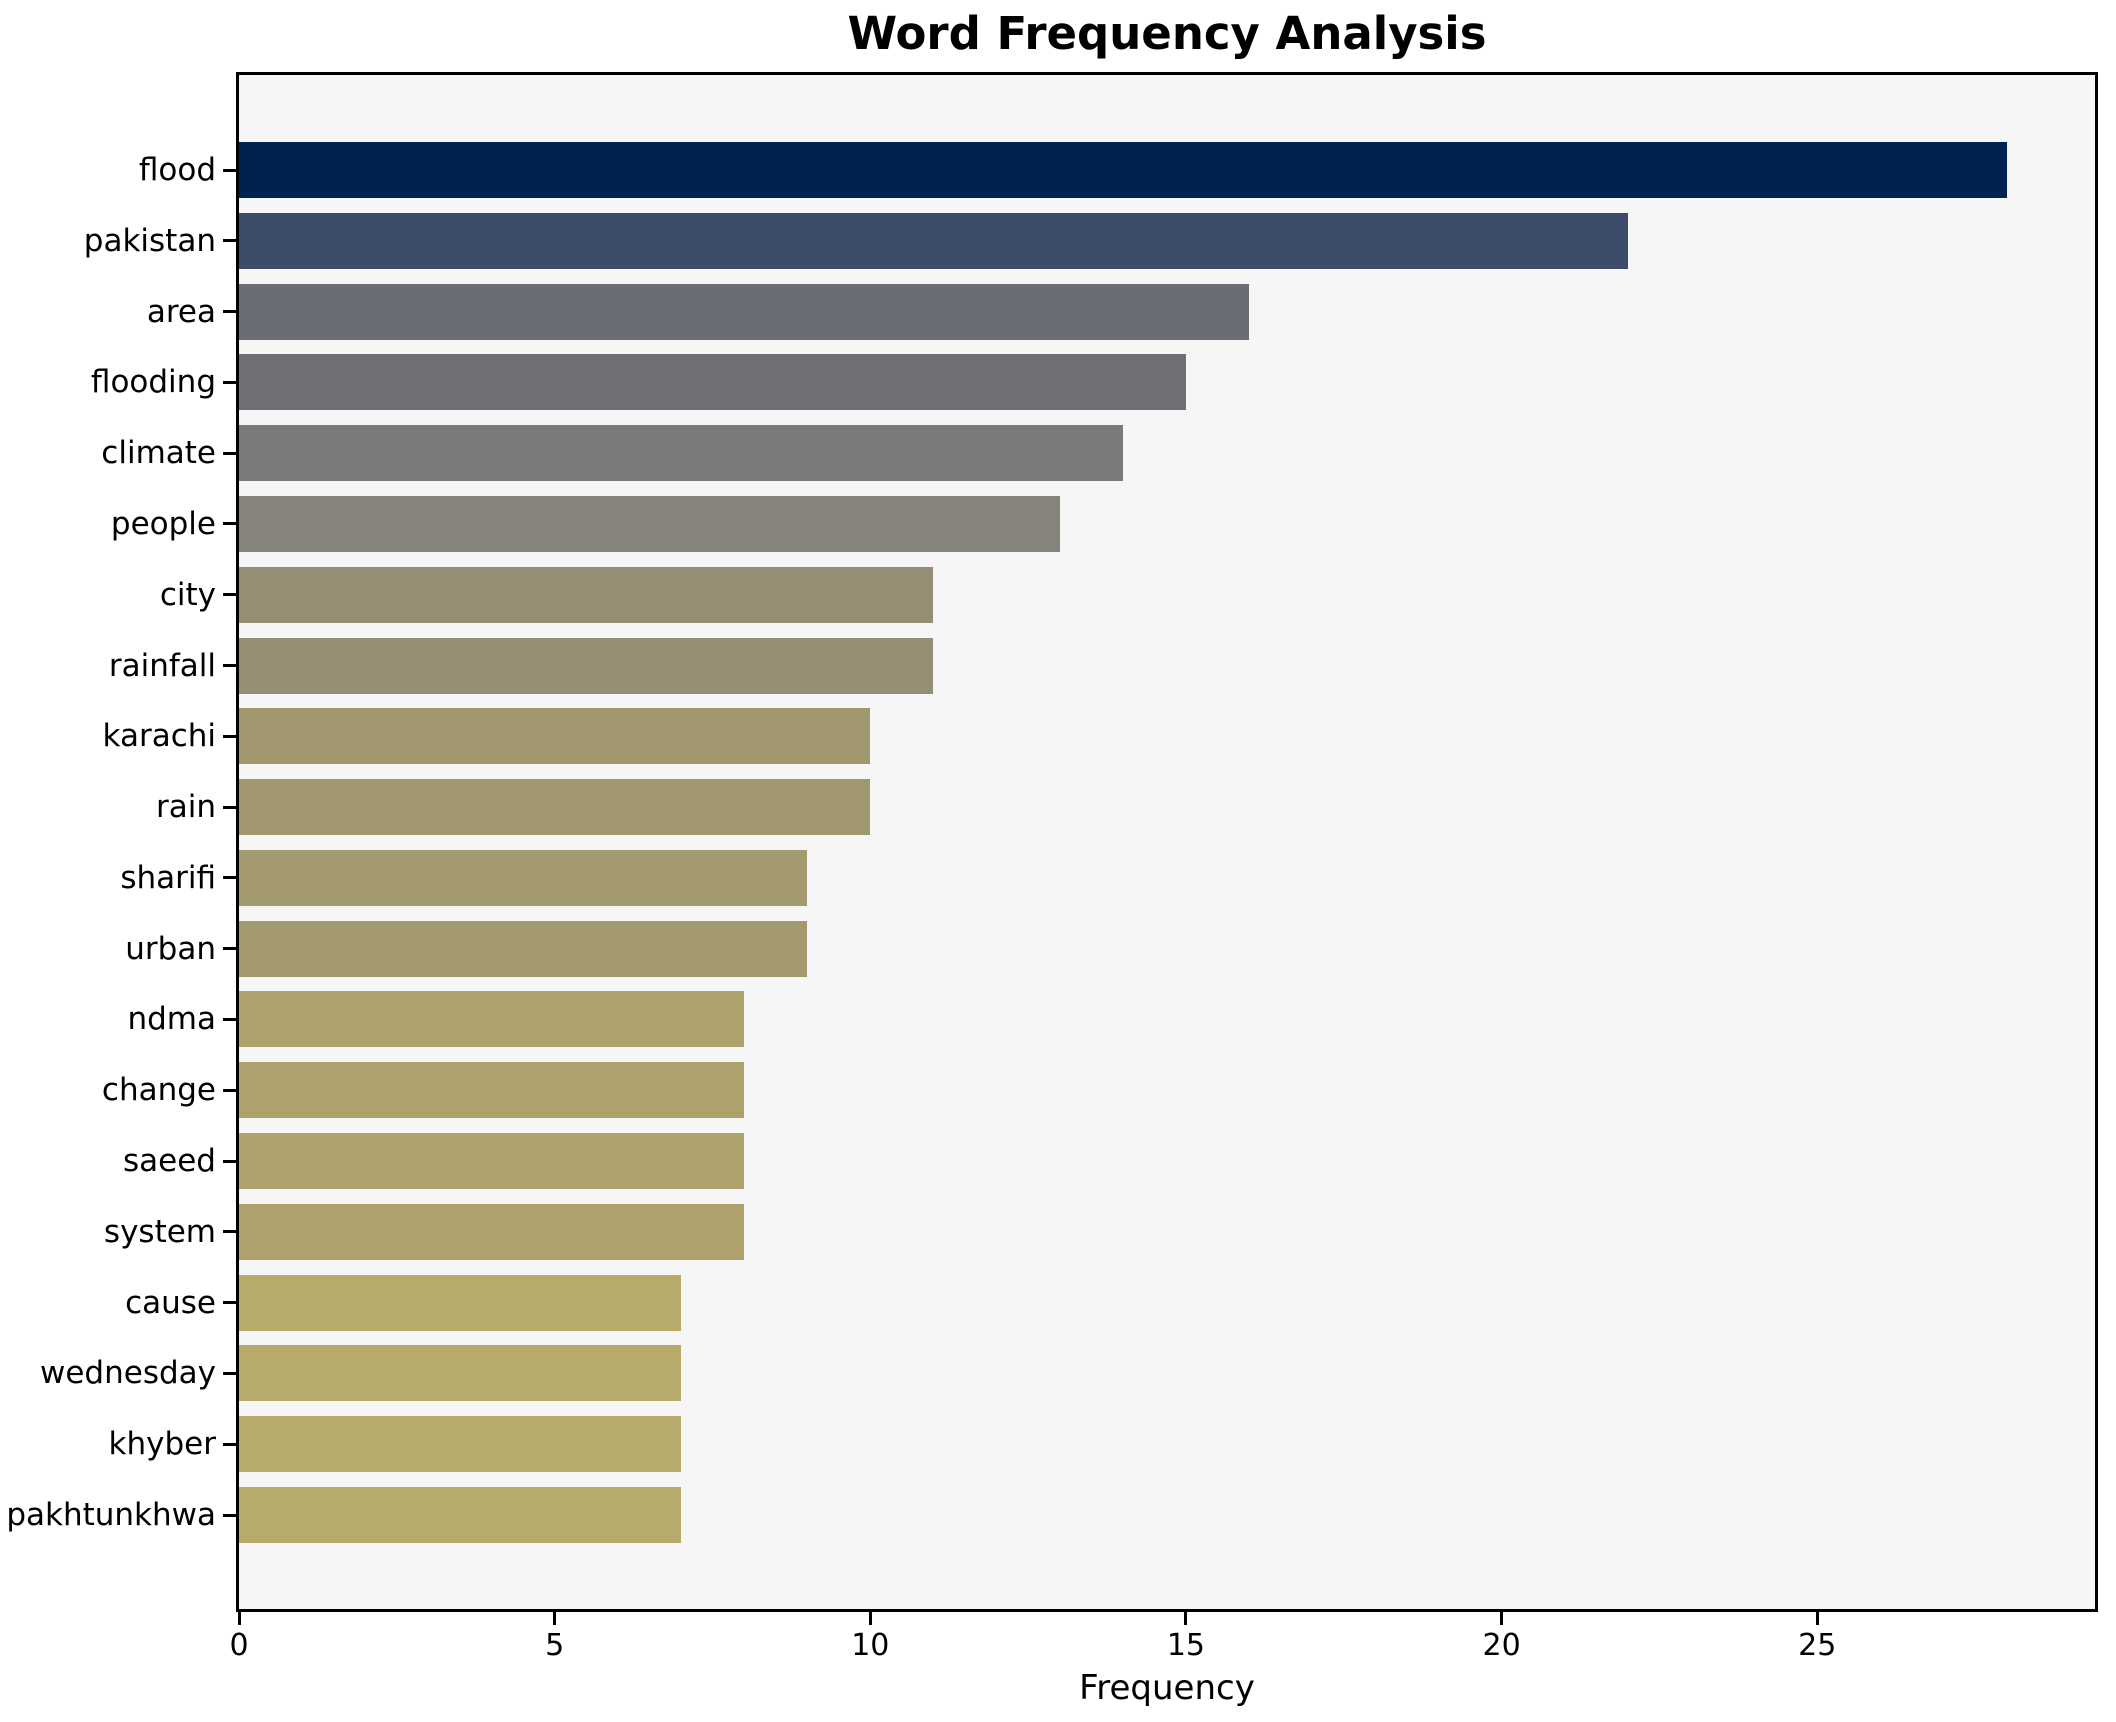 The width and height of the screenshot is (2116, 1722). I want to click on bar-area, so click(744, 311).